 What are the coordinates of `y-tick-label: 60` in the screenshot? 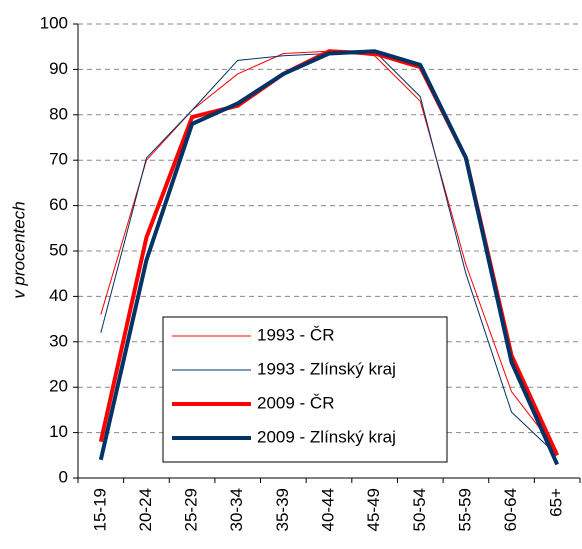 It's located at (58, 204).